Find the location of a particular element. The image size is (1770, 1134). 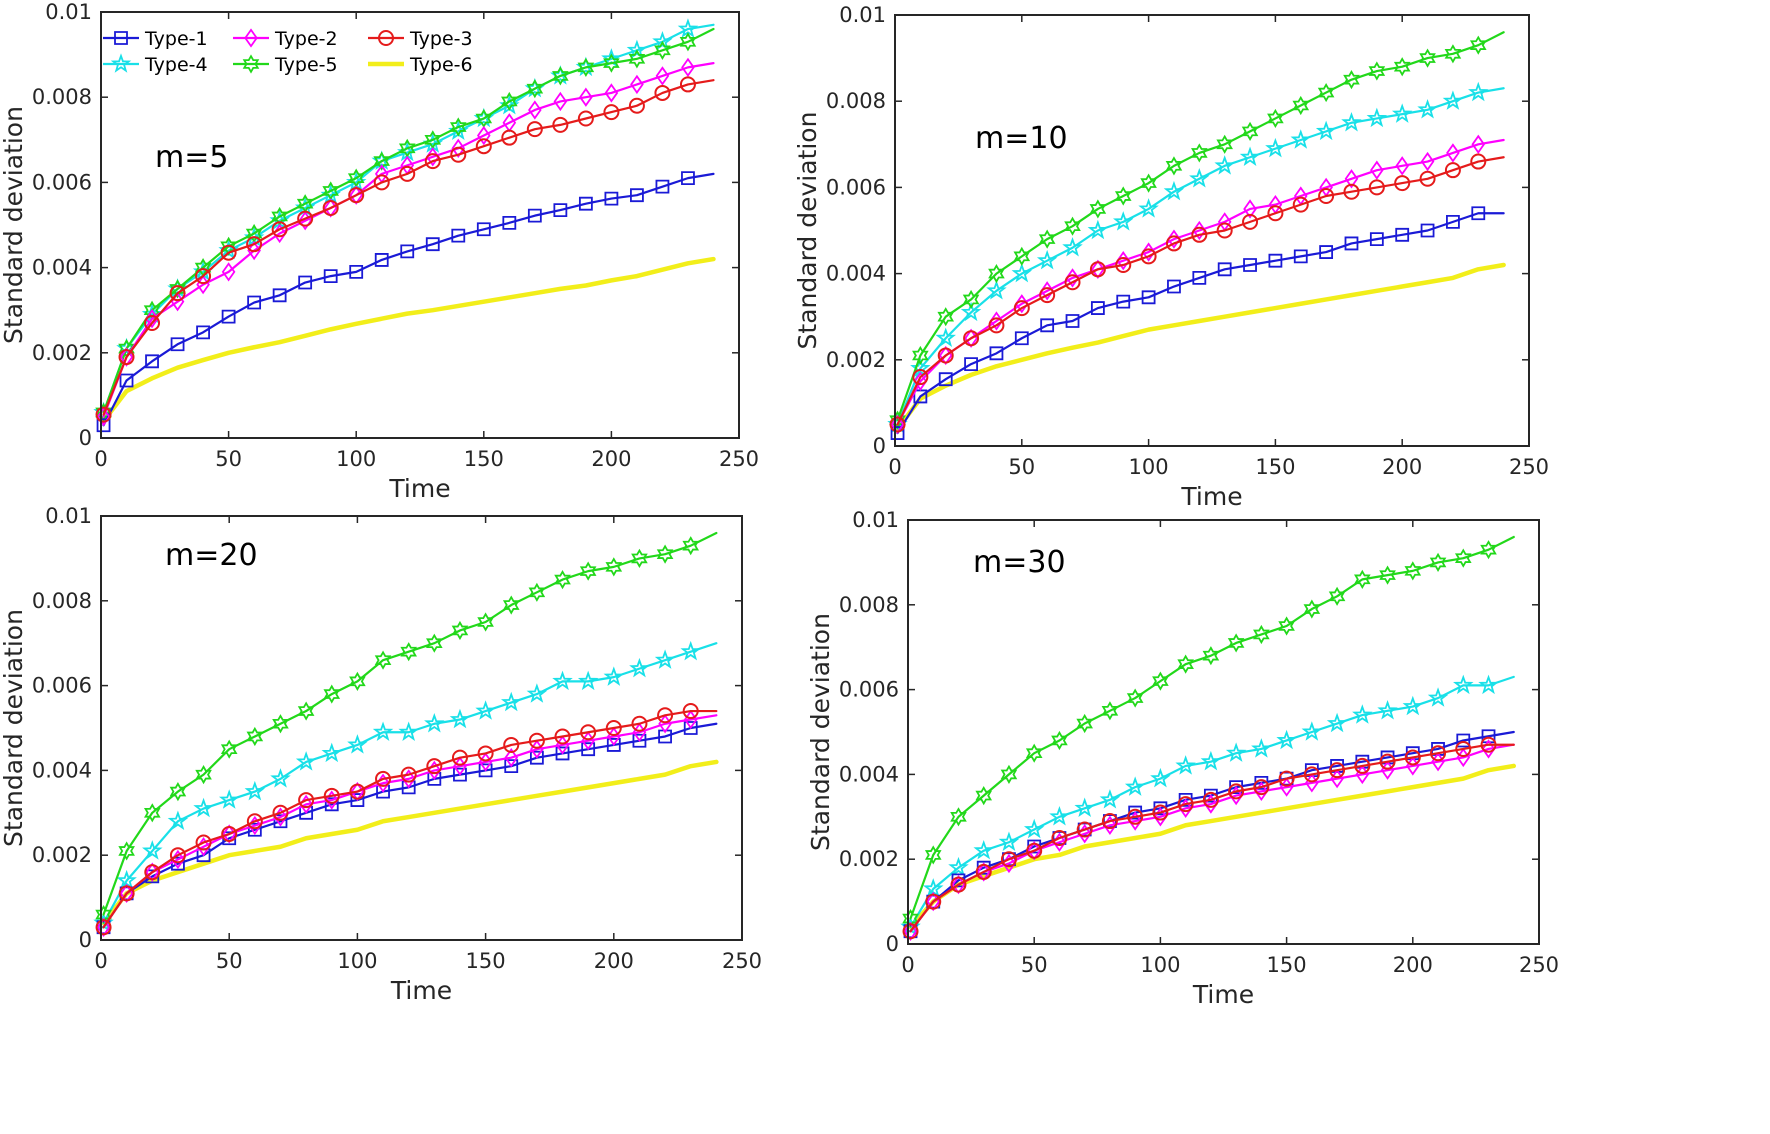

axes-box is located at coordinates (420, 225).